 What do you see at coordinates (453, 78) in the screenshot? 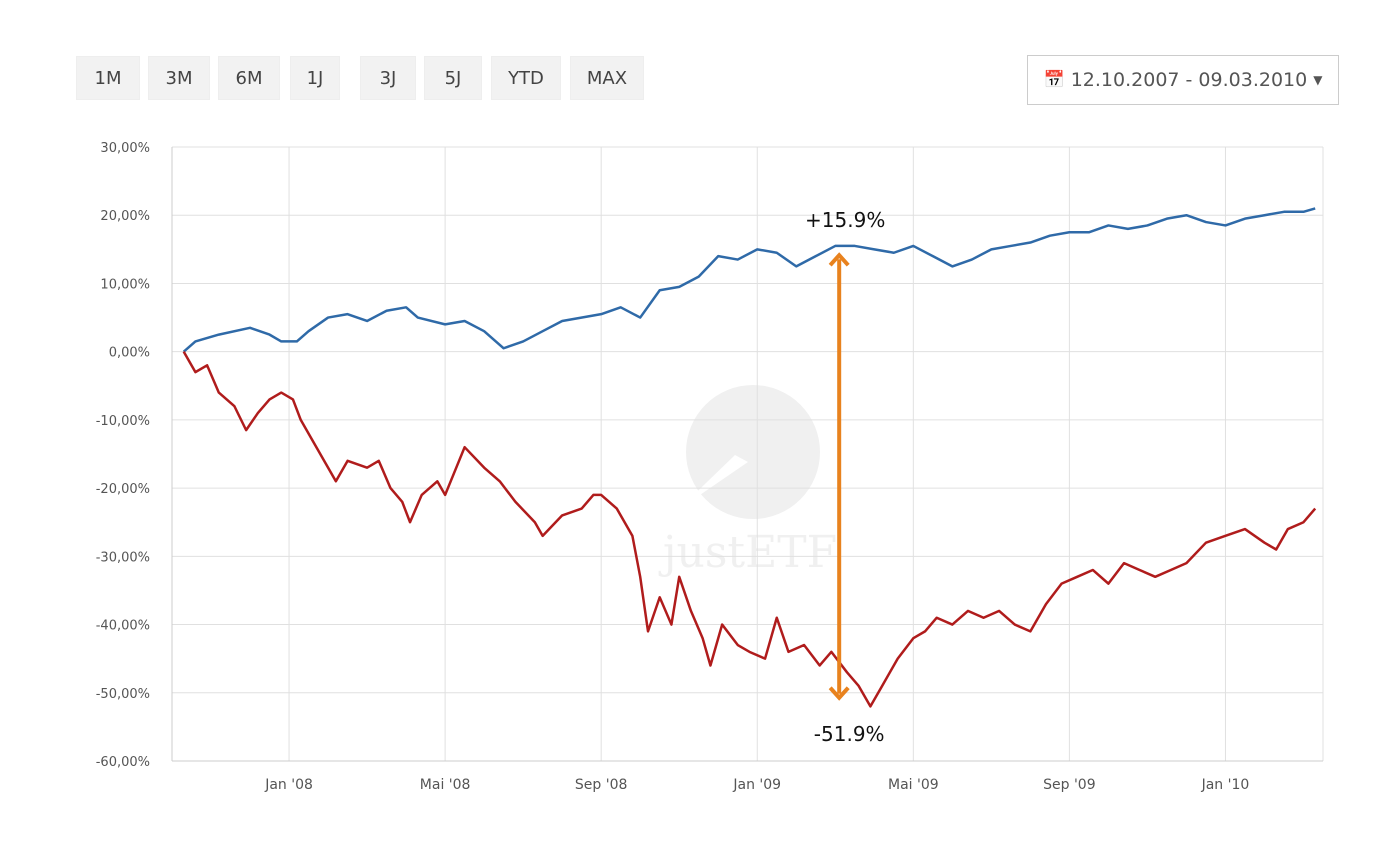
I see `range-button-5j: 5J` at bounding box center [453, 78].